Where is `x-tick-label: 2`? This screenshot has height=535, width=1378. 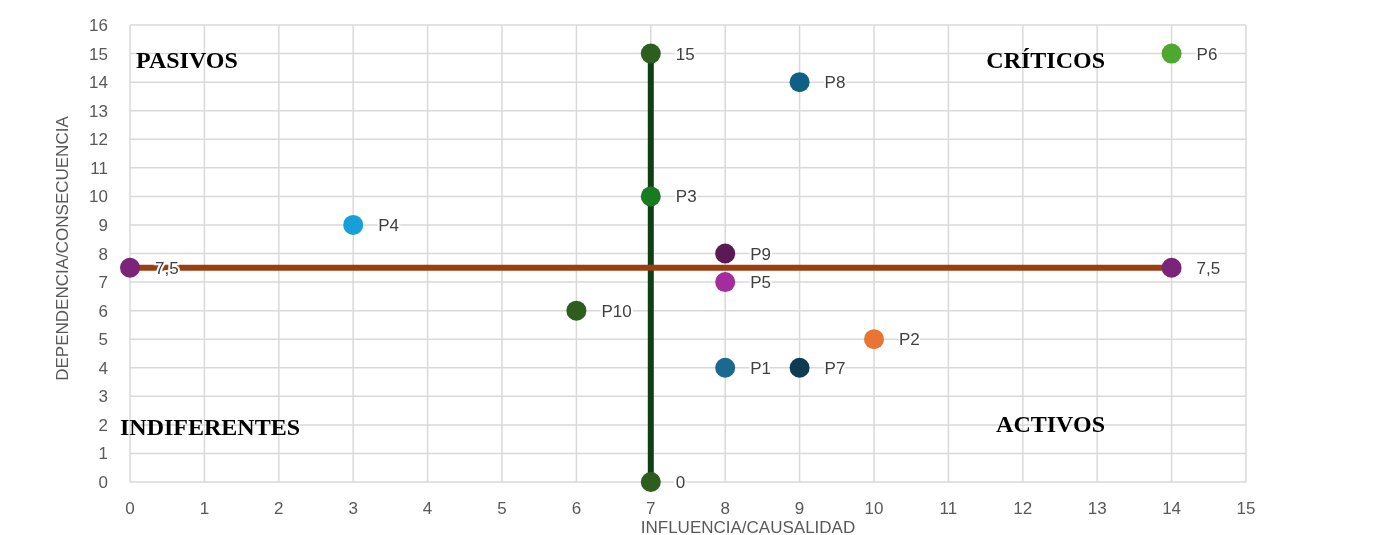
x-tick-label: 2 is located at coordinates (279, 508).